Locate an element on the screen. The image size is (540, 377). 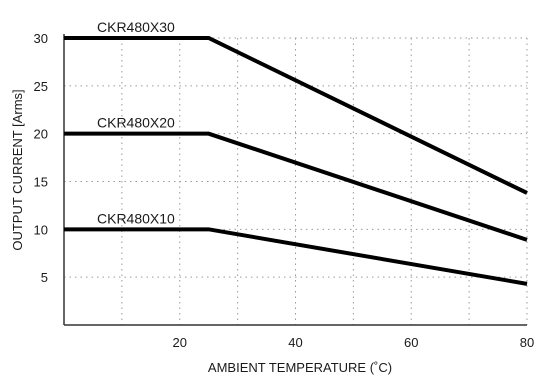
series-label: CKR480X10 is located at coordinates (136, 218).